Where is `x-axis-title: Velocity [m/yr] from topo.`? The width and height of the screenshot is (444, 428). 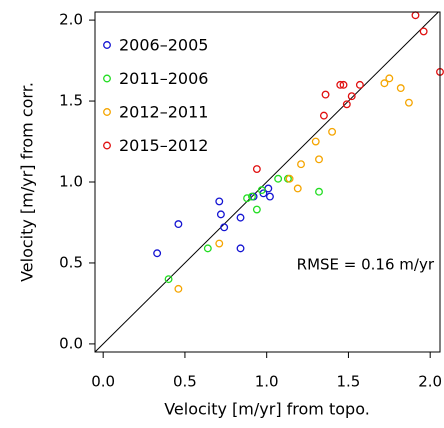 x-axis-title: Velocity [m/yr] from topo. is located at coordinates (267, 409).